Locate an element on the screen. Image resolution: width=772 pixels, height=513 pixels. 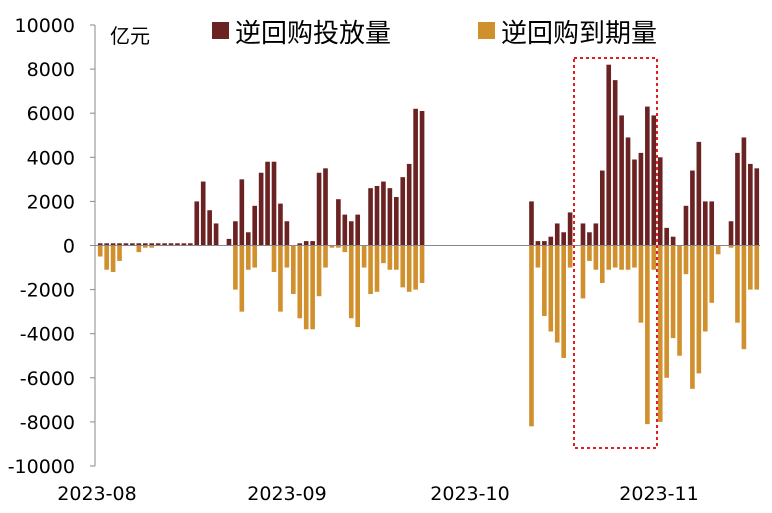
y-tick-label: -2000 is located at coordinates (47, 291).